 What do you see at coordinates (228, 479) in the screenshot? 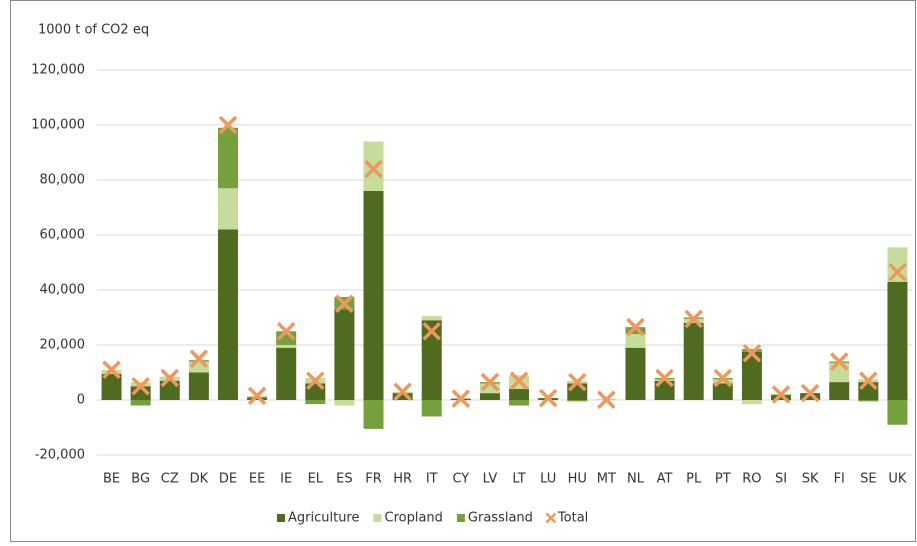
I see `x-tick-label: DE` at bounding box center [228, 479].